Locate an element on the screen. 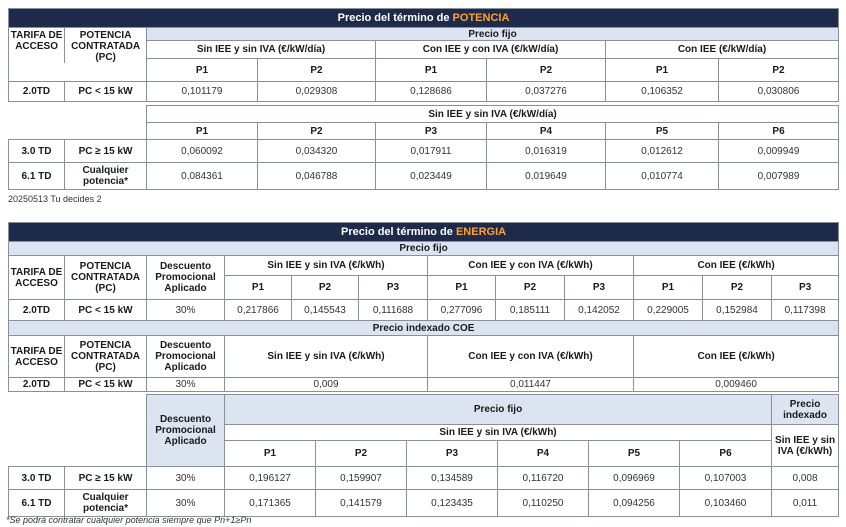 Image resolution: width=846 pixels, height=527 pixels. value-cell: 0,096969 is located at coordinates (634, 478).